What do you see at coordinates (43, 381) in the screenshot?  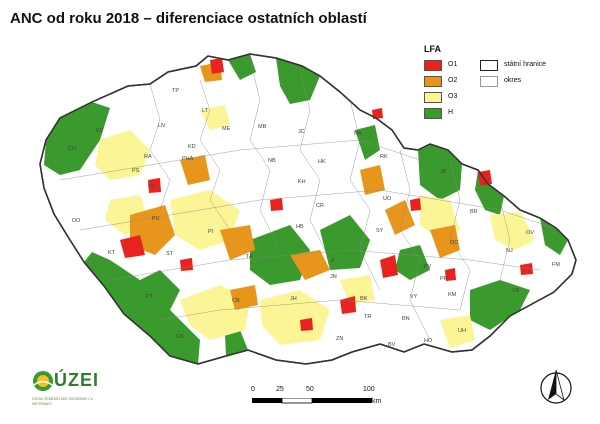 I see `logo-emblem-icon` at bounding box center [43, 381].